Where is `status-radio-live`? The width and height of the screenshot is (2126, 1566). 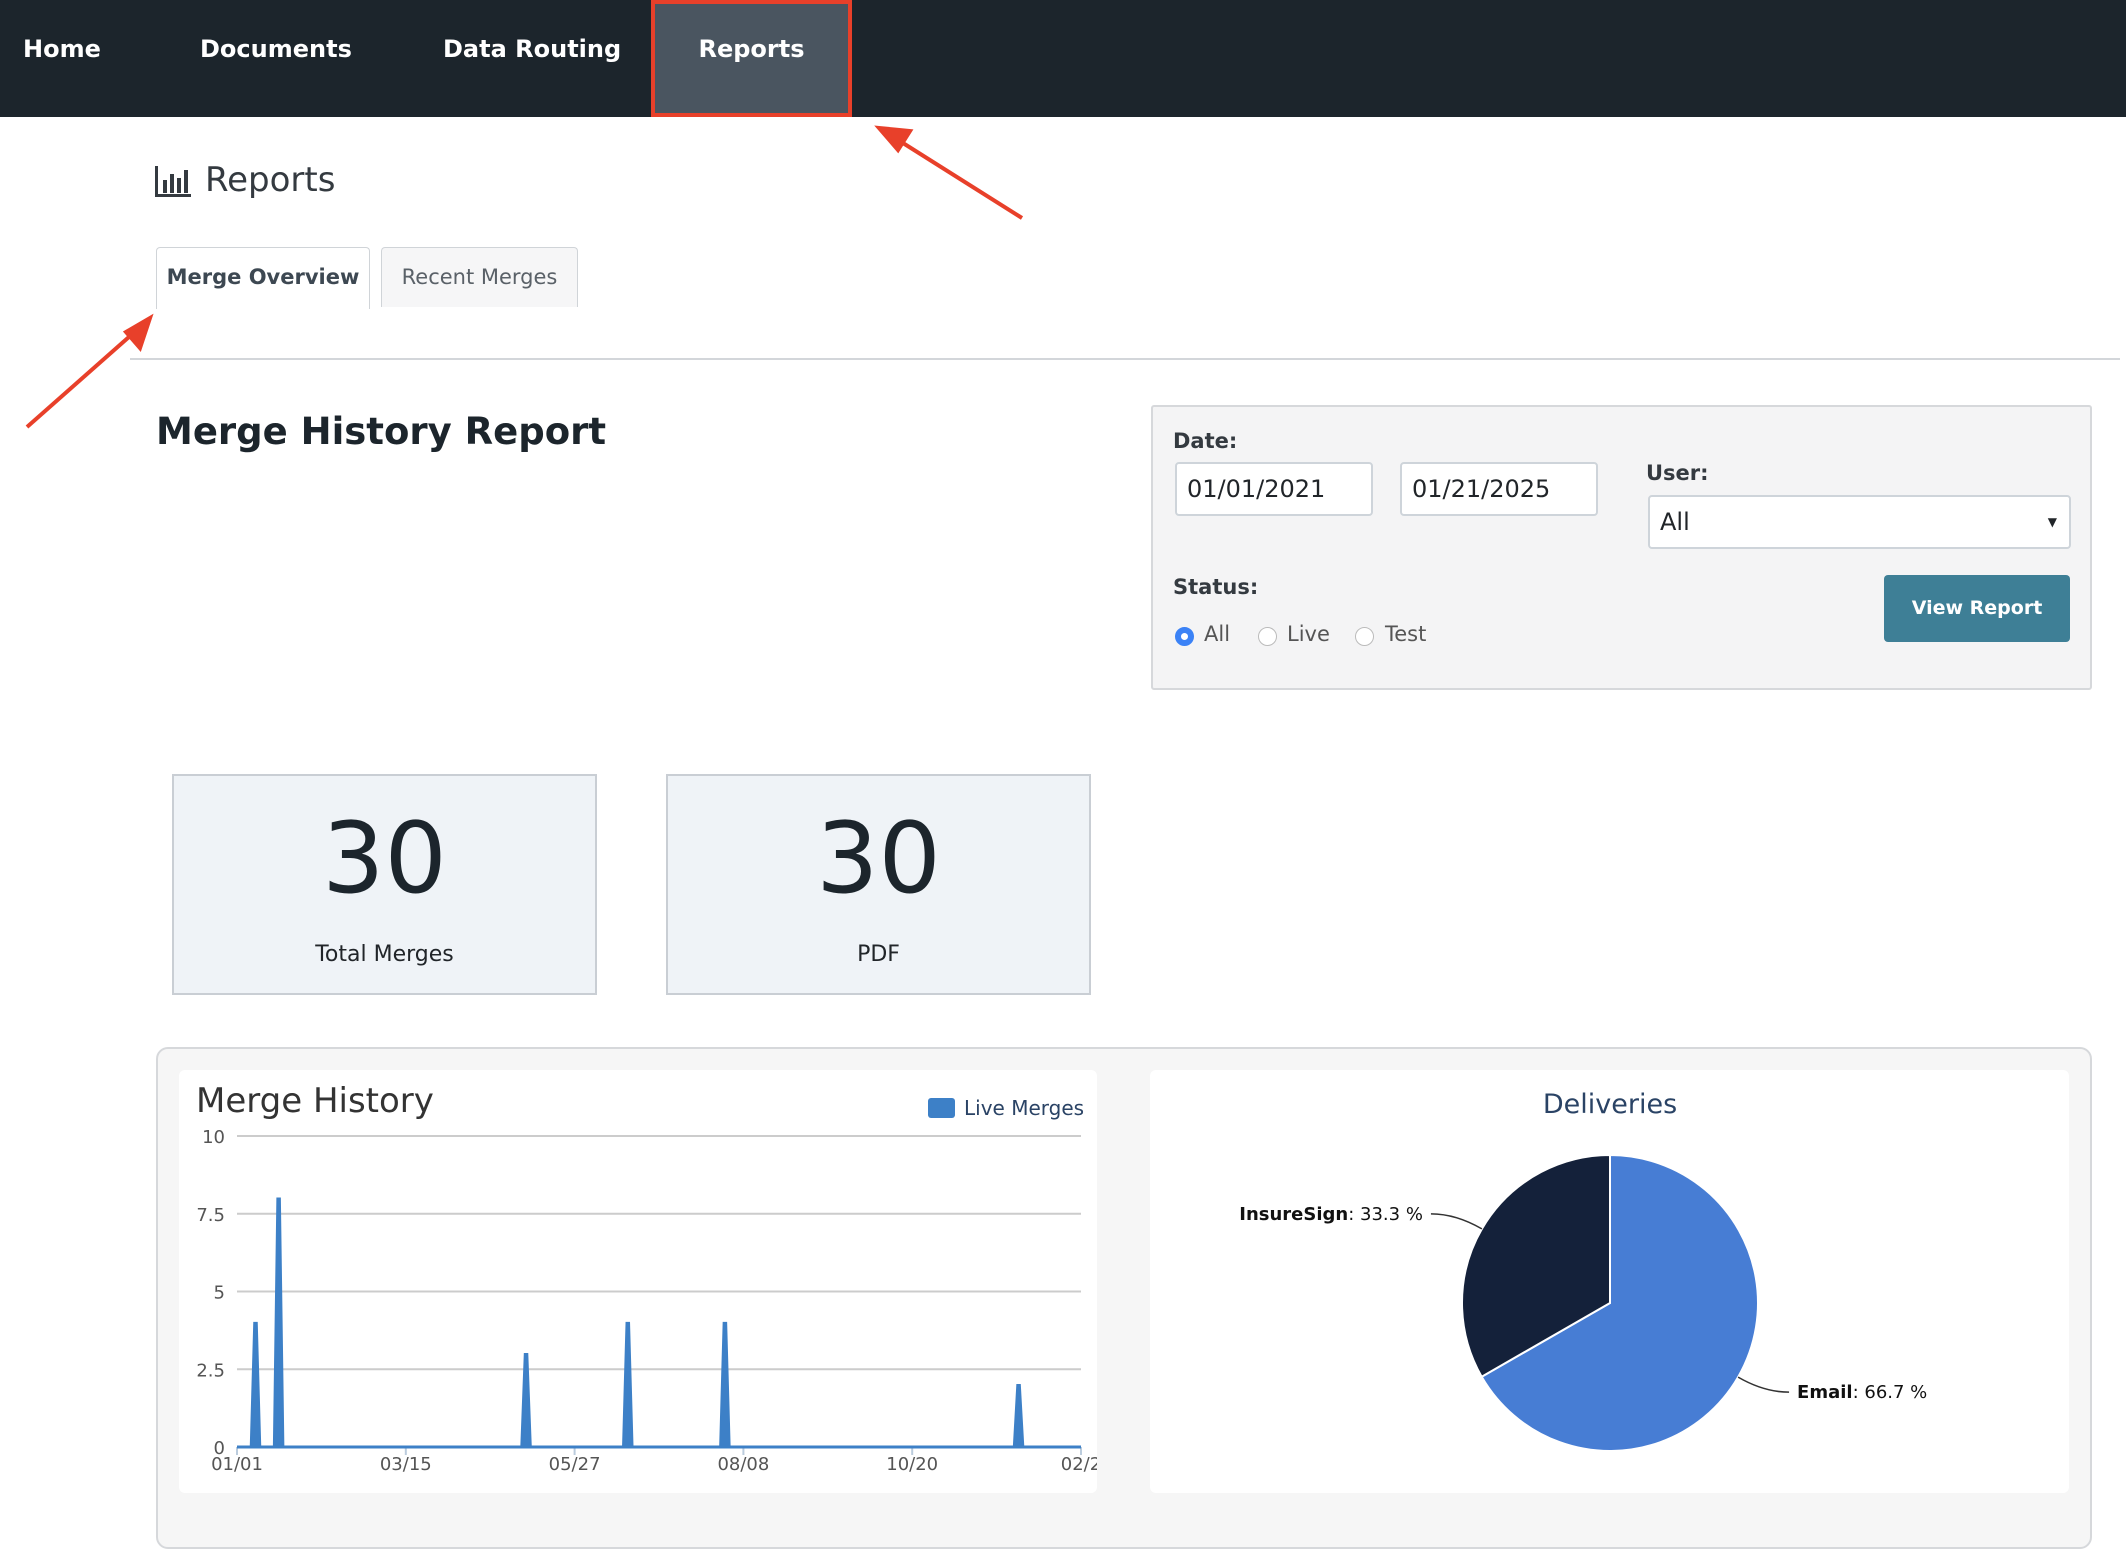 status-radio-live is located at coordinates (1267, 636).